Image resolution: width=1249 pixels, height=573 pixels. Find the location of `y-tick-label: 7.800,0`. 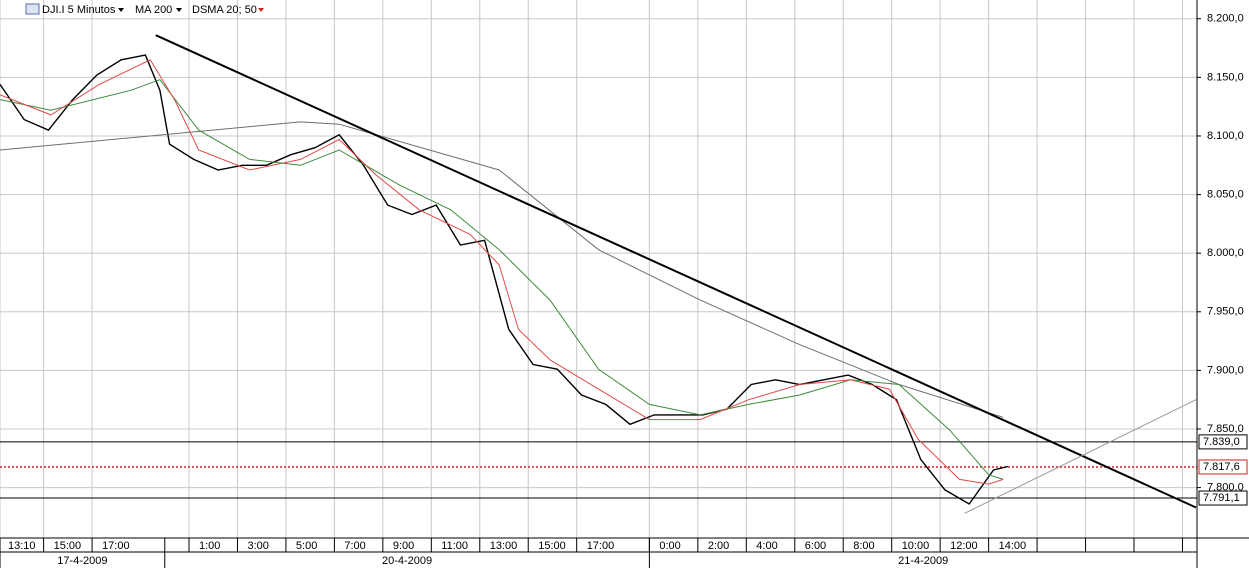

y-tick-label: 7.800,0 is located at coordinates (1225, 488).